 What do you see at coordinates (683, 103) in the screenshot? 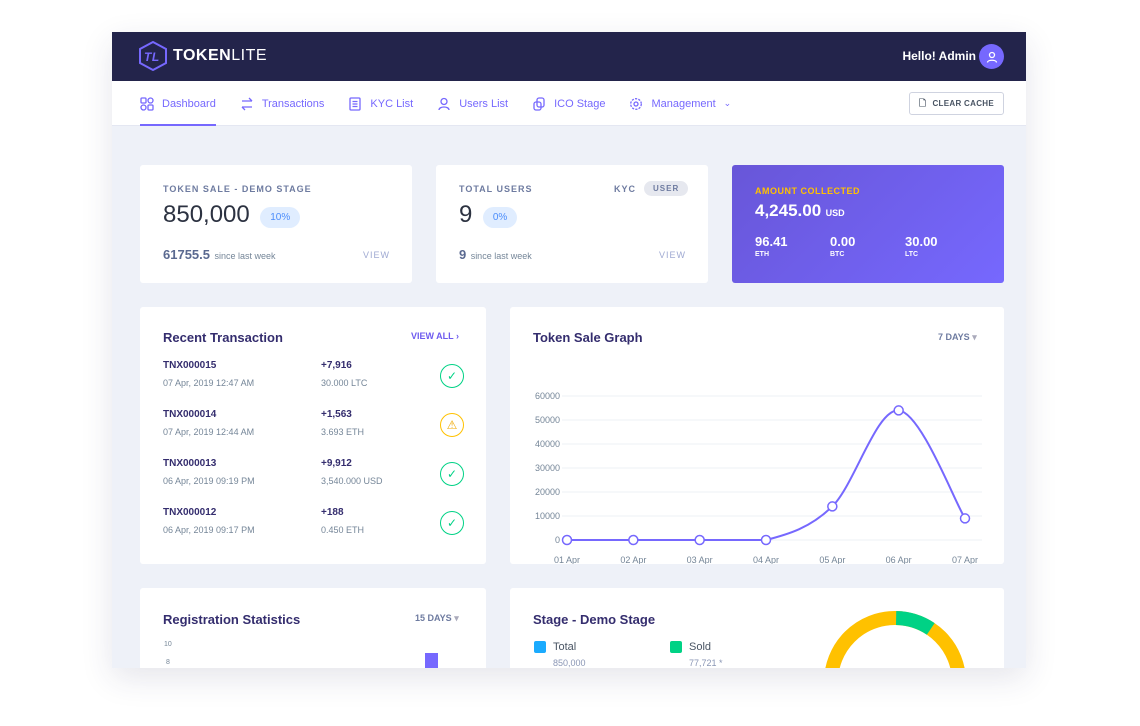
I see `nav-label: Management` at bounding box center [683, 103].